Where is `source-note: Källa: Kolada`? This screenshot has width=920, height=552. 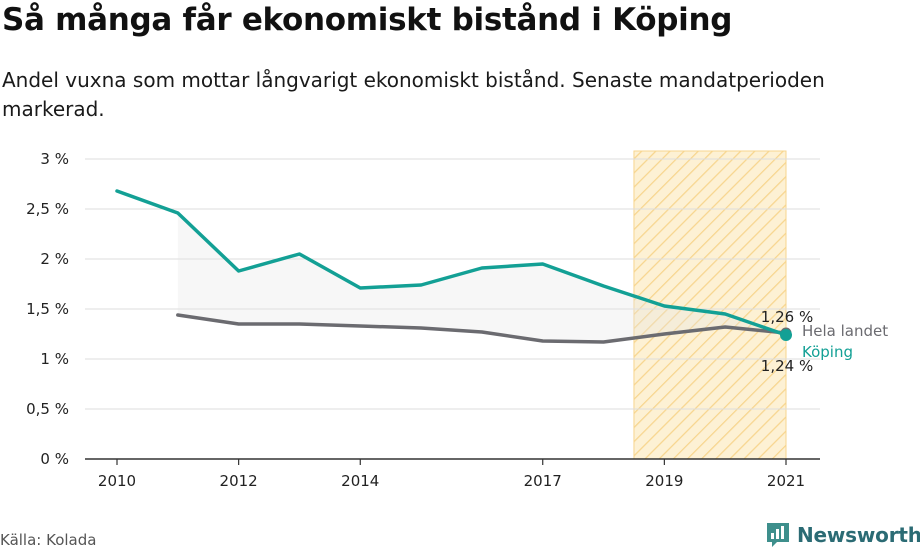
source-note: Källa: Kolada is located at coordinates (48, 540).